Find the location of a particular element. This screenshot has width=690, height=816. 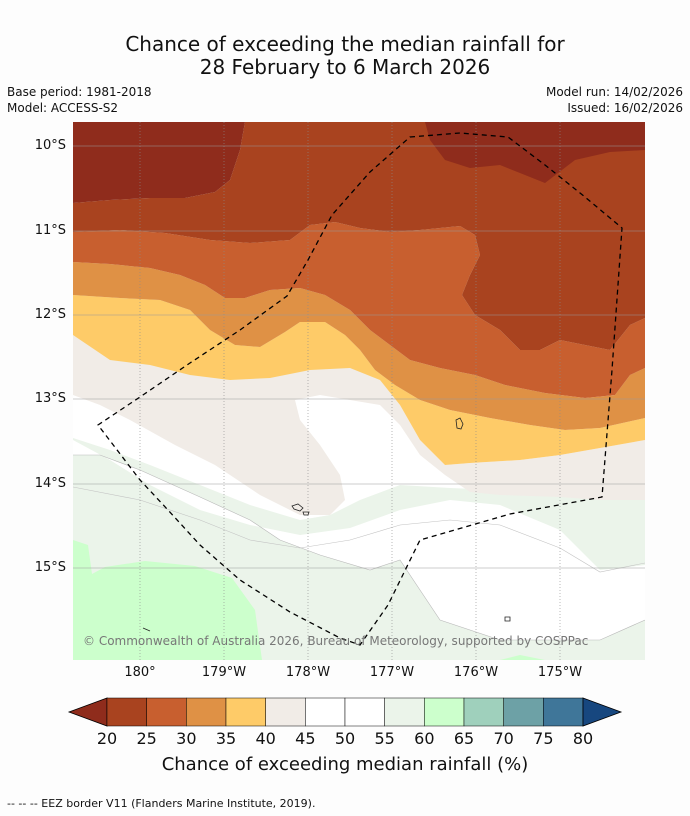

lon-label-176w: 176°W is located at coordinates (476, 672).